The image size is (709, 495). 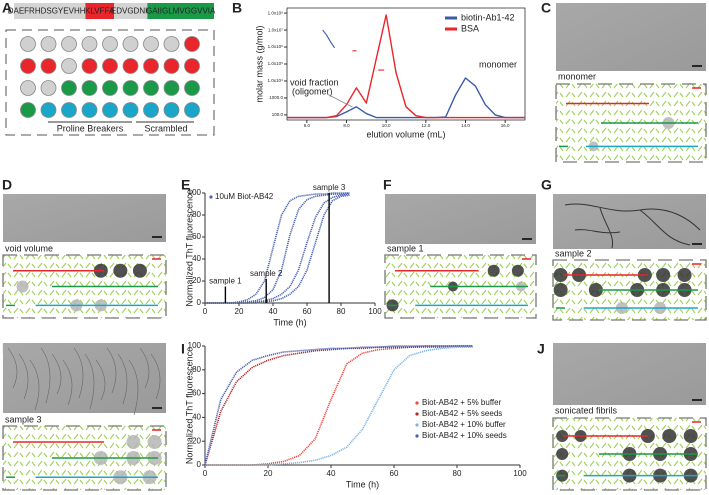 What do you see at coordinates (196, 393) in the screenshot?
I see `y-tick-label: 60` at bounding box center [196, 393].